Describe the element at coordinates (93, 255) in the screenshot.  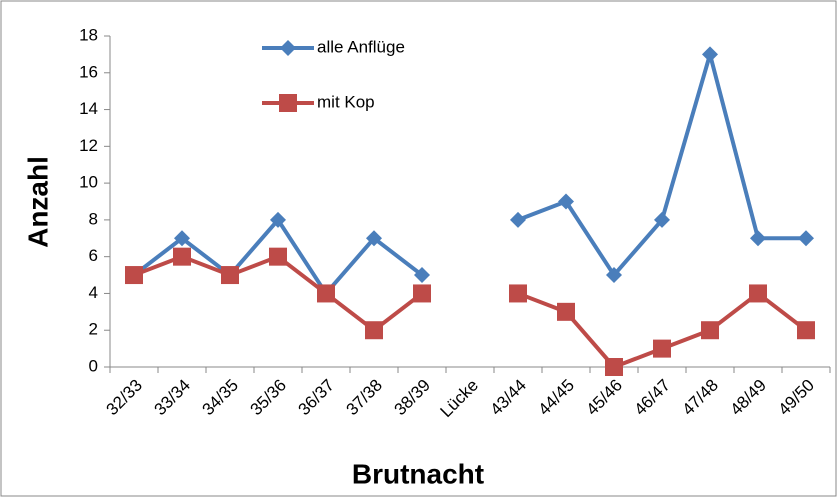
I see `y-tick-label: 6` at that location.